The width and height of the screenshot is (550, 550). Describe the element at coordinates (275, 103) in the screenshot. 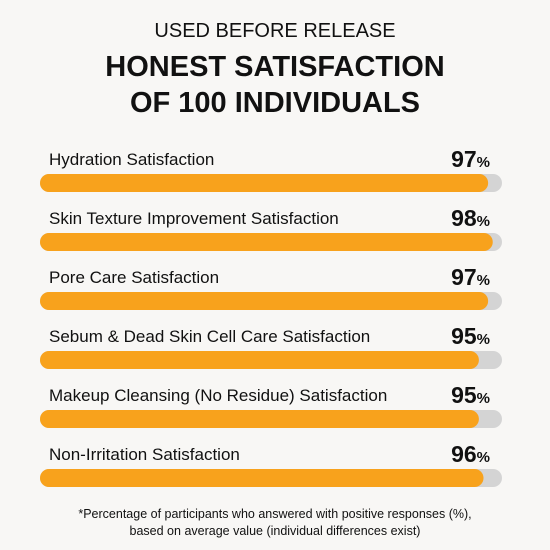

I see `chart-title: OF 100 INDIVIDUALS` at that location.